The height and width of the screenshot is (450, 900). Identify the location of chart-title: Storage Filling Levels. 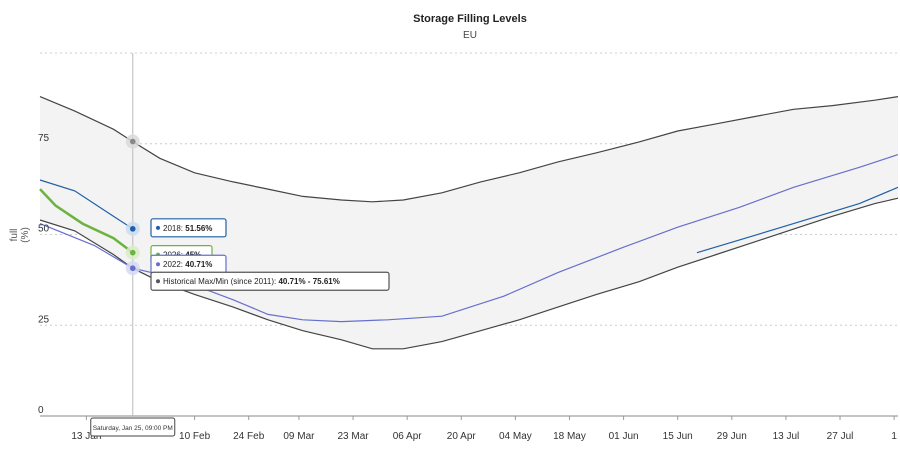
(470, 19).